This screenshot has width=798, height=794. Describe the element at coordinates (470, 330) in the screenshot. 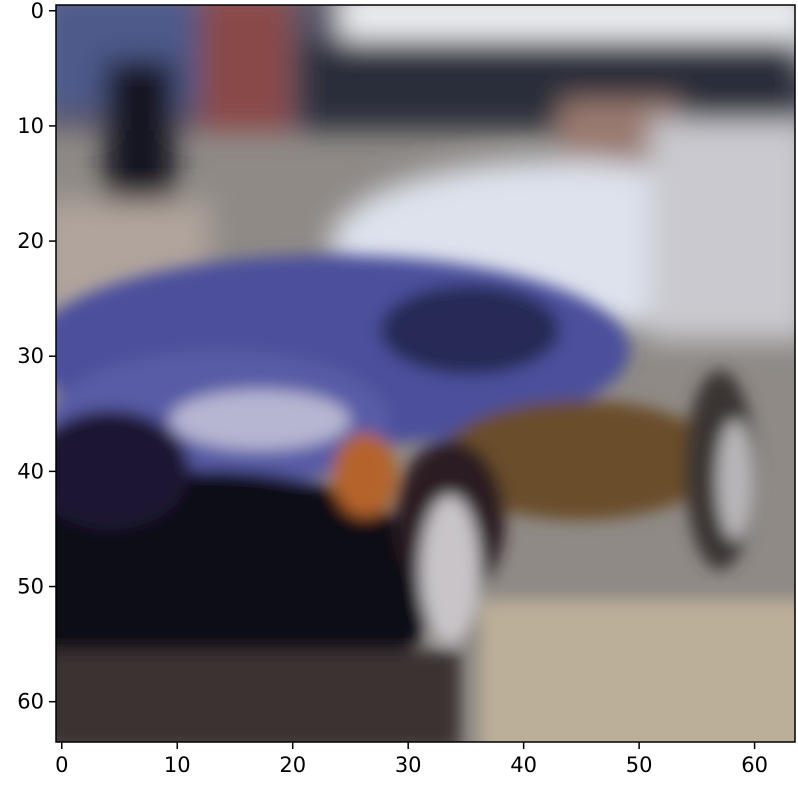

I see `car-windshield-edge` at that location.